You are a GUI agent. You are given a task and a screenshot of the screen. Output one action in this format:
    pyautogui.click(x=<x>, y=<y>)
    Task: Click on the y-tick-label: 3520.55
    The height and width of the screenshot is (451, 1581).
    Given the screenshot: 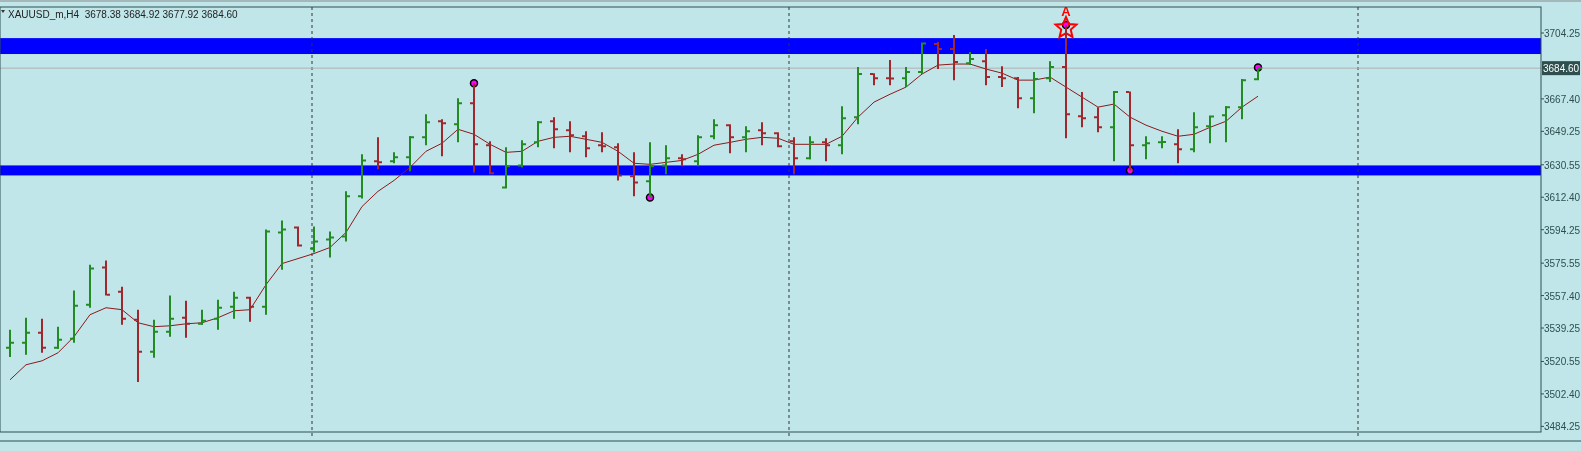 What is the action you would take?
    pyautogui.click(x=1562, y=362)
    